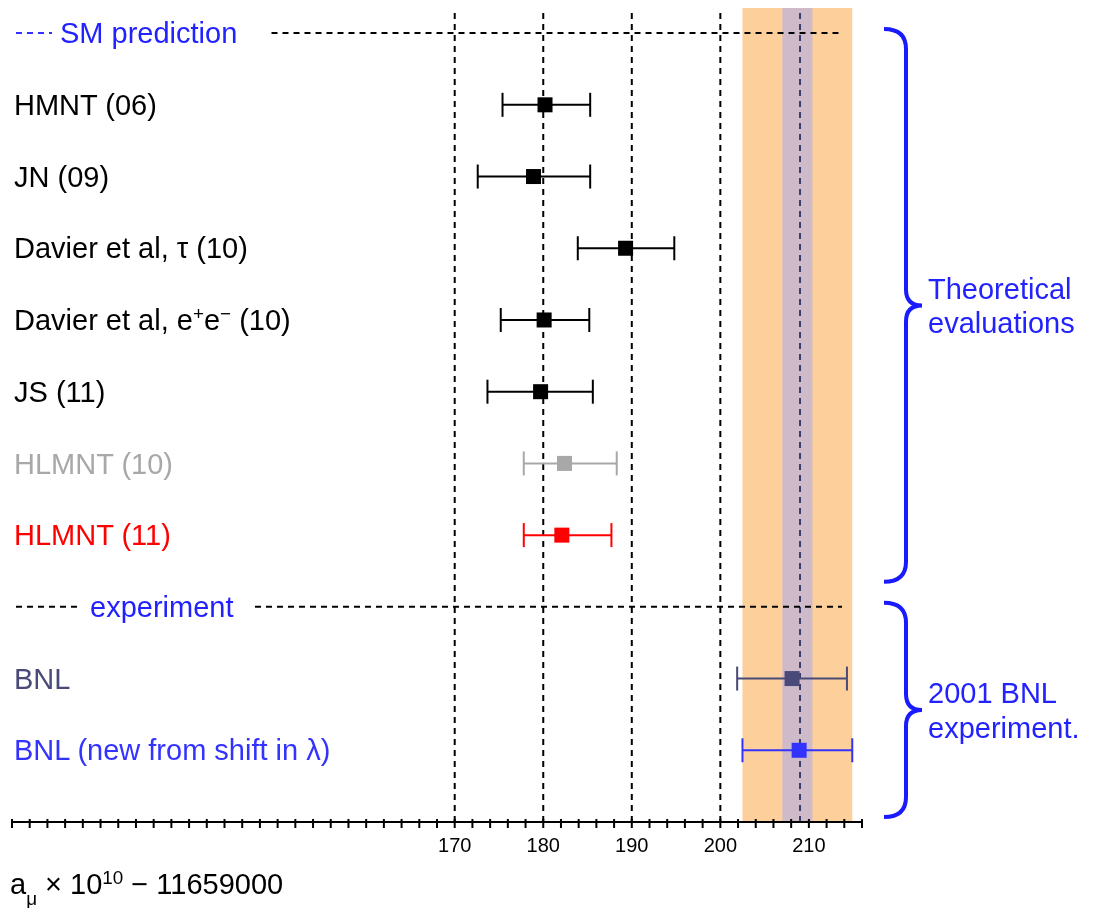  Describe the element at coordinates (632, 845) in the screenshot. I see `x-tick-label: 190` at that location.